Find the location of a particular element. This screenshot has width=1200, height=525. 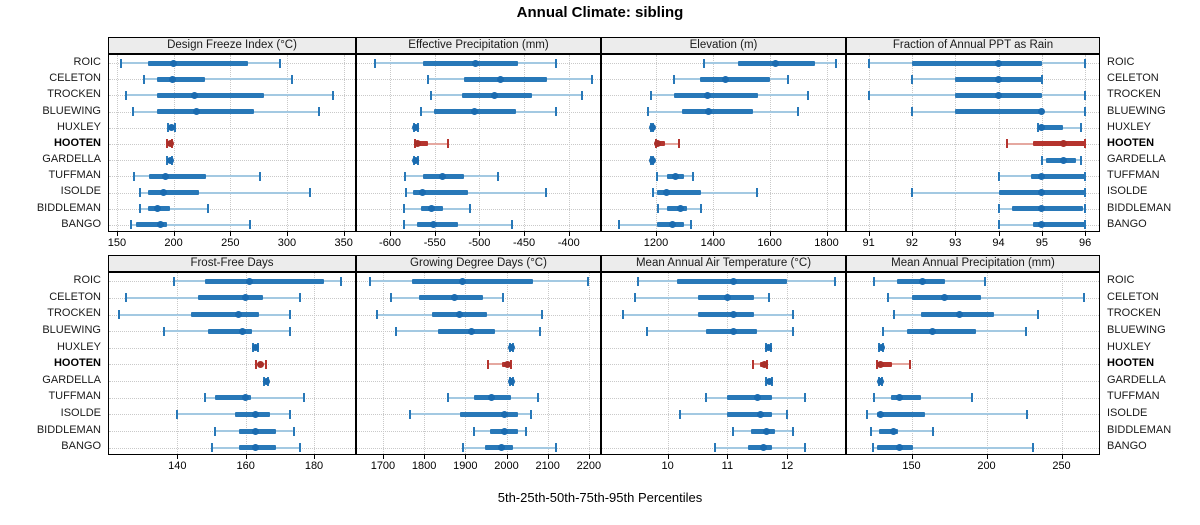

station-label-left-isolde: ISOLDE is located at coordinates (80, 413).